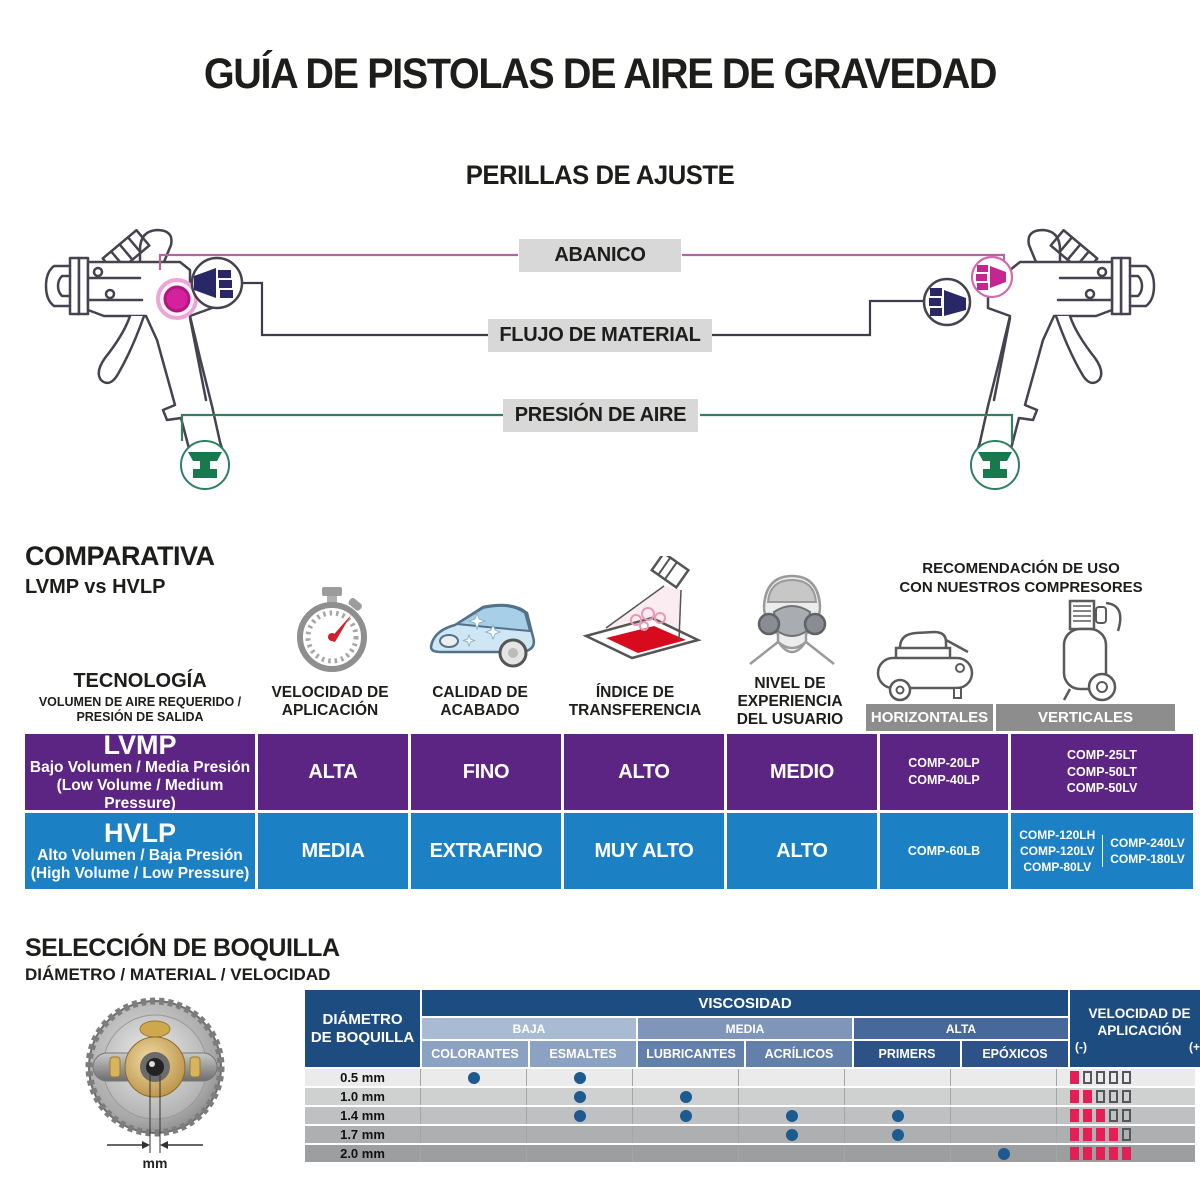 The height and width of the screenshot is (1200, 1200). I want to click on material-header-esmaltes: ESMALTES, so click(583, 1054).